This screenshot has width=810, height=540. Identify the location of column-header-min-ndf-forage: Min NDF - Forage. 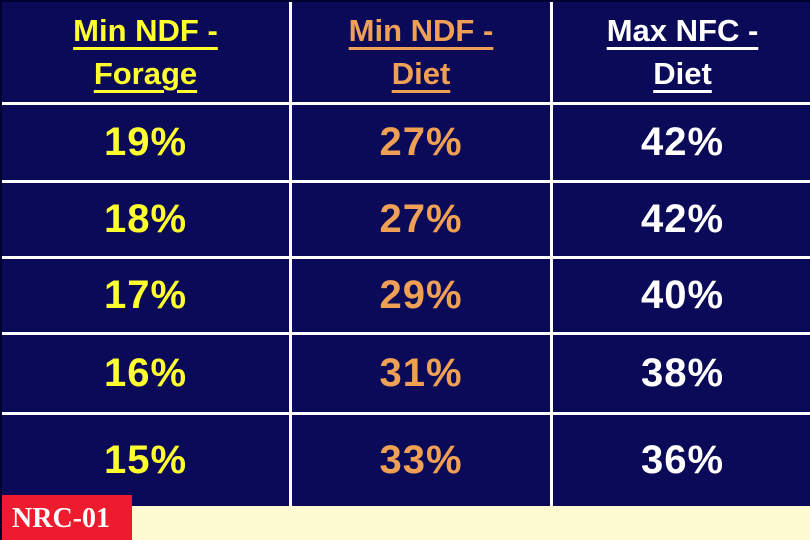
(145, 52).